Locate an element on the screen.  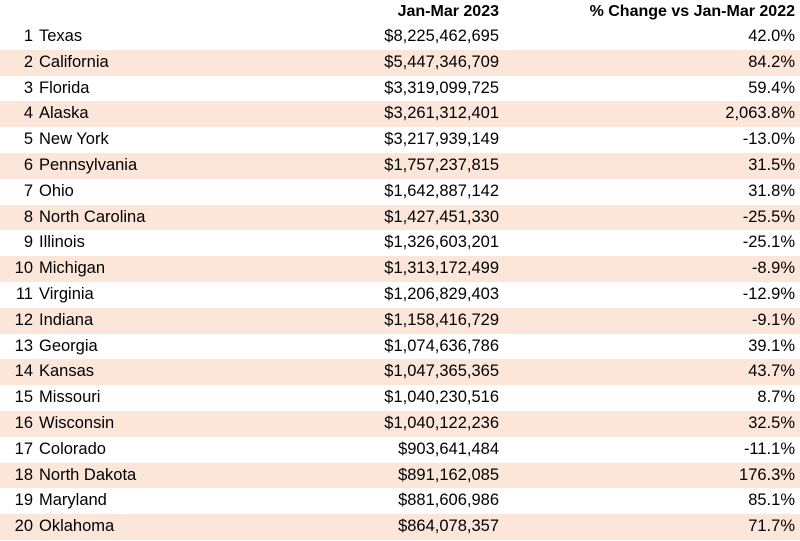
table-row: 19 Maryland $881,606,986 85.1% is located at coordinates (400, 501).